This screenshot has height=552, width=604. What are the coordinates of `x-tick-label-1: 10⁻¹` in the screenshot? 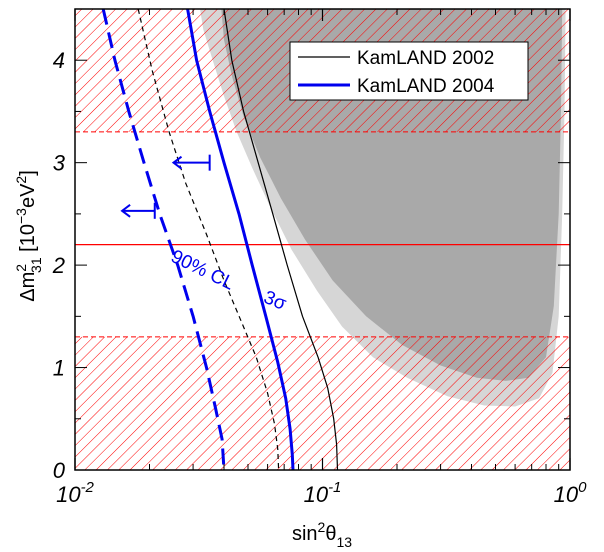 It's located at (323, 493).